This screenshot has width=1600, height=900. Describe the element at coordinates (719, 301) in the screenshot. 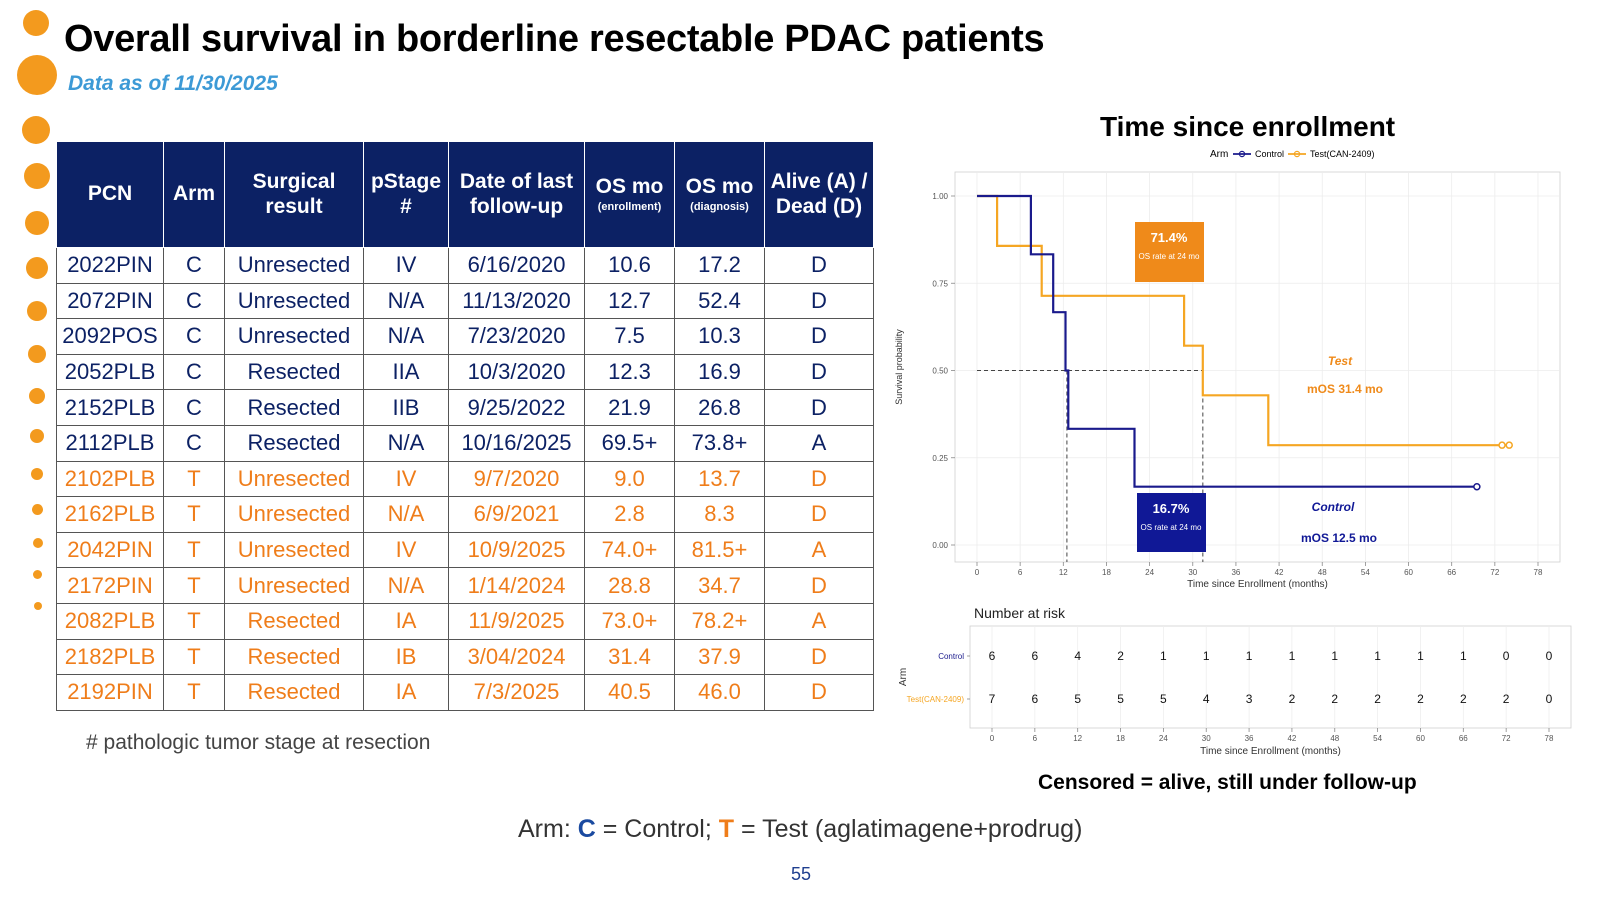

I see `cell-os-diagnosis: 52.4` at that location.